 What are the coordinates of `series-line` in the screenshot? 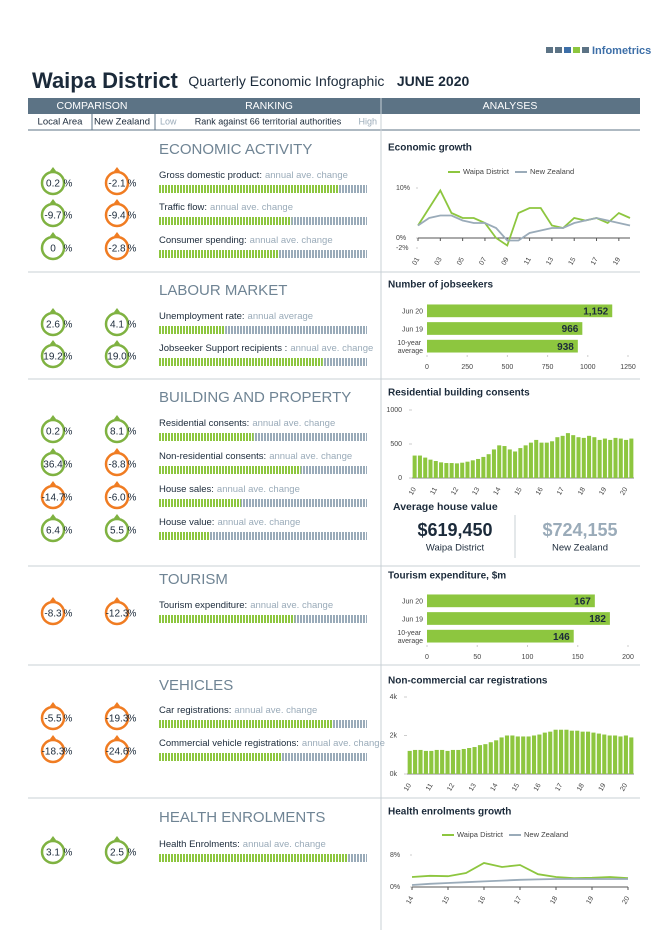 It's located at (519, 882).